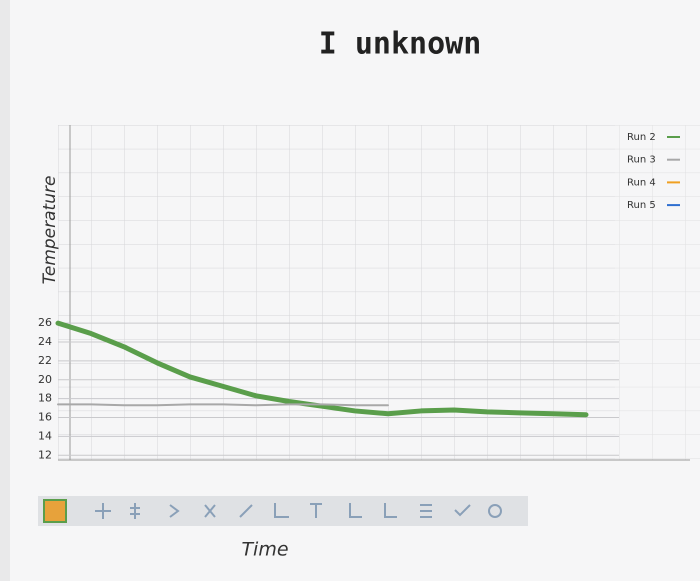 Image resolution: width=700 pixels, height=581 pixels. I want to click on y-tick-label: 16, so click(45, 417).